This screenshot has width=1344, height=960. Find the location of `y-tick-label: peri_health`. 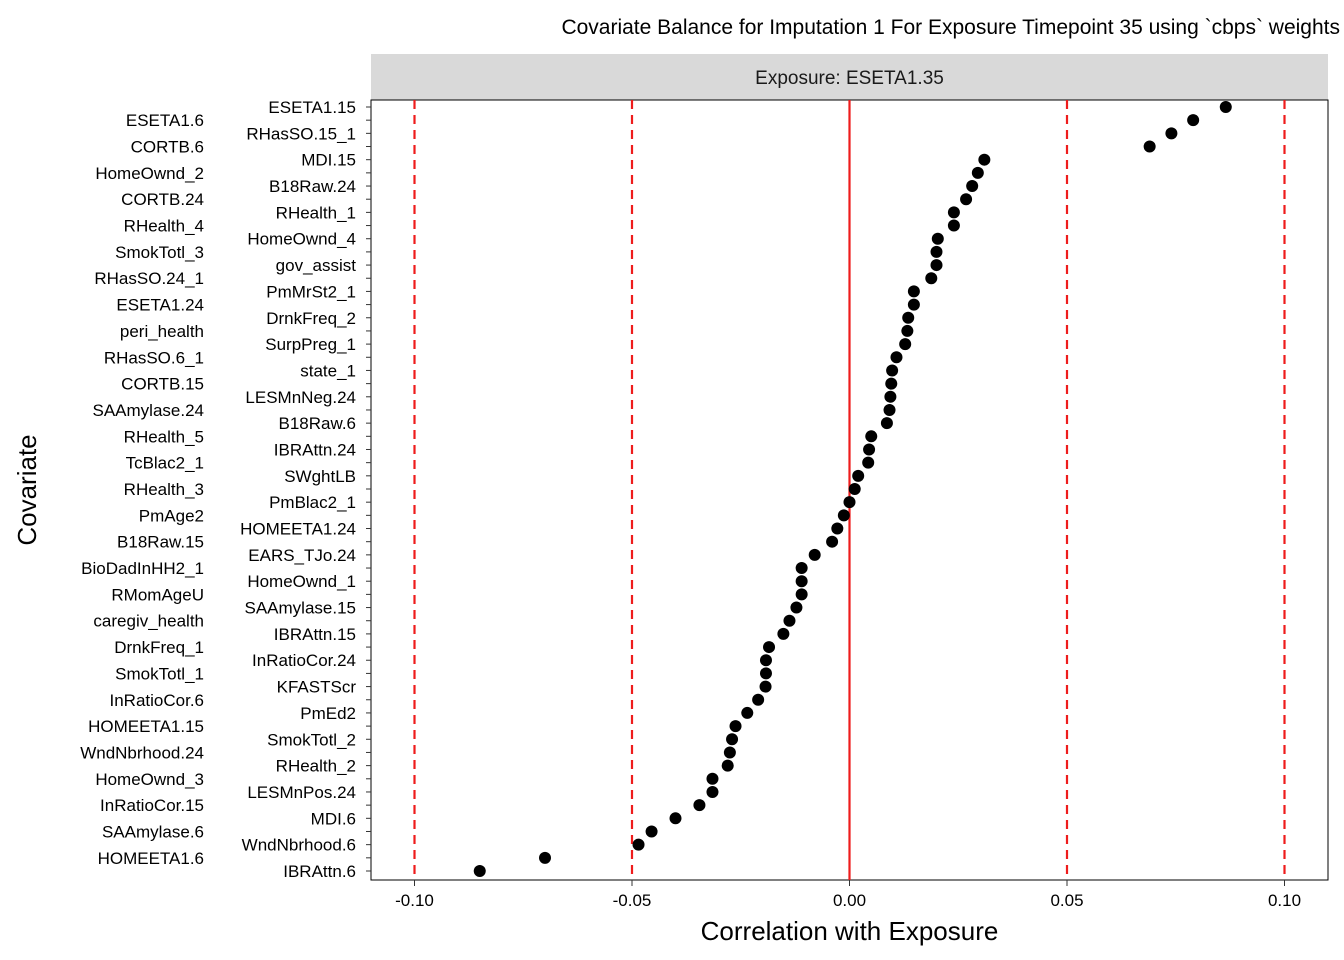

y-tick-label: peri_health is located at coordinates (162, 331).